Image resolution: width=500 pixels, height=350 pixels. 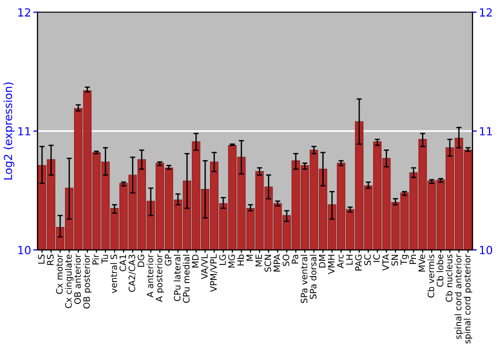 What do you see at coordinates (240, 260) in the screenshot?
I see `x-tick-label: Hb` at bounding box center [240, 260].